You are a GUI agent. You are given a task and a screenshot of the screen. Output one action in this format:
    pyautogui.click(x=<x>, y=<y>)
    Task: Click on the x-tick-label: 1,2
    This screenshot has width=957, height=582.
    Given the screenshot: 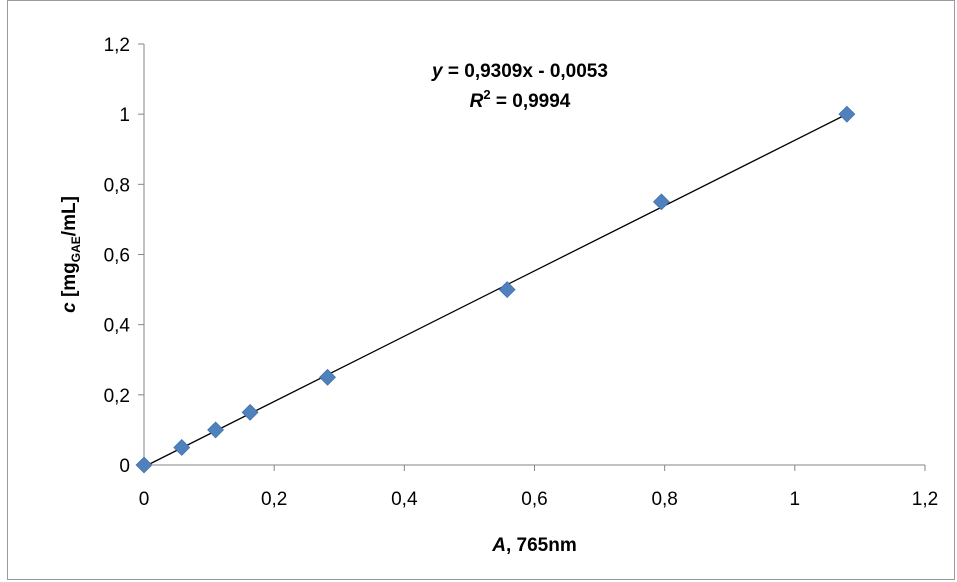 What is the action you would take?
    pyautogui.click(x=925, y=499)
    